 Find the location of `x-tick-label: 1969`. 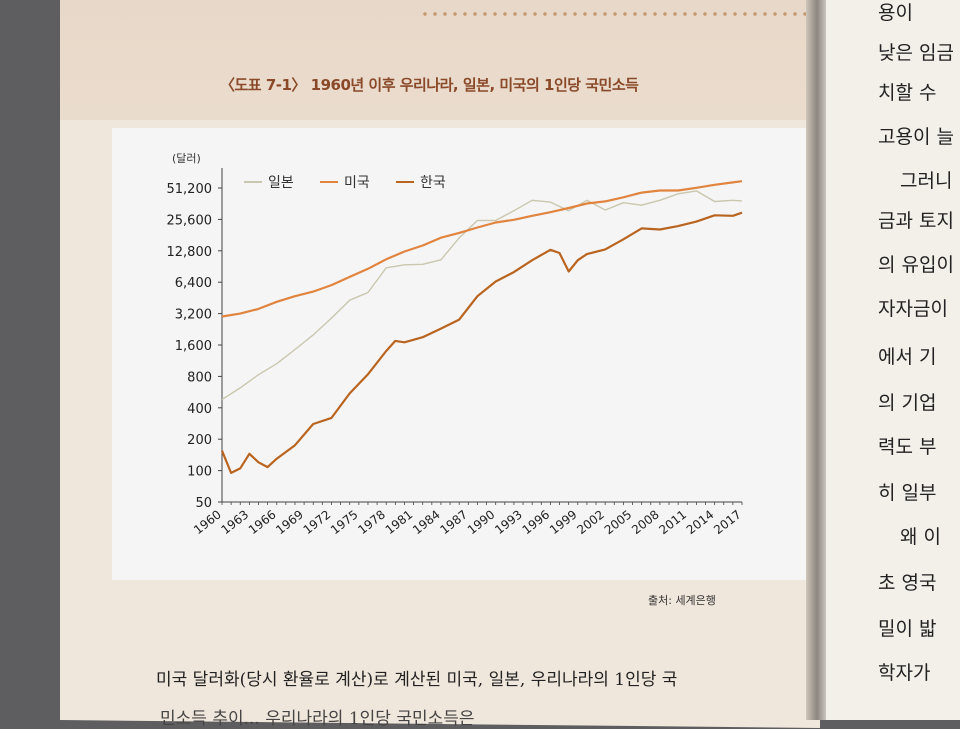

x-tick-label: 1969 is located at coordinates (289, 522).